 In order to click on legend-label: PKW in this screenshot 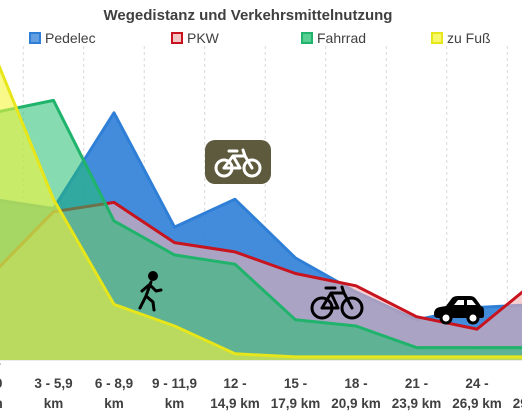, I will do `click(203, 38)`.